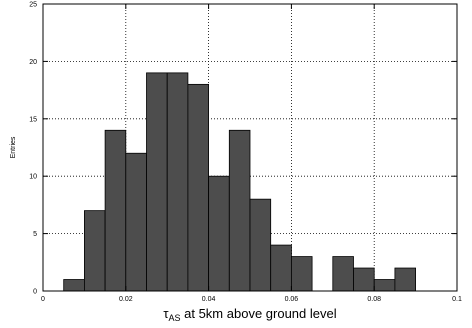  What do you see at coordinates (33, 62) in the screenshot?
I see `y-tick-label: 20` at bounding box center [33, 62].